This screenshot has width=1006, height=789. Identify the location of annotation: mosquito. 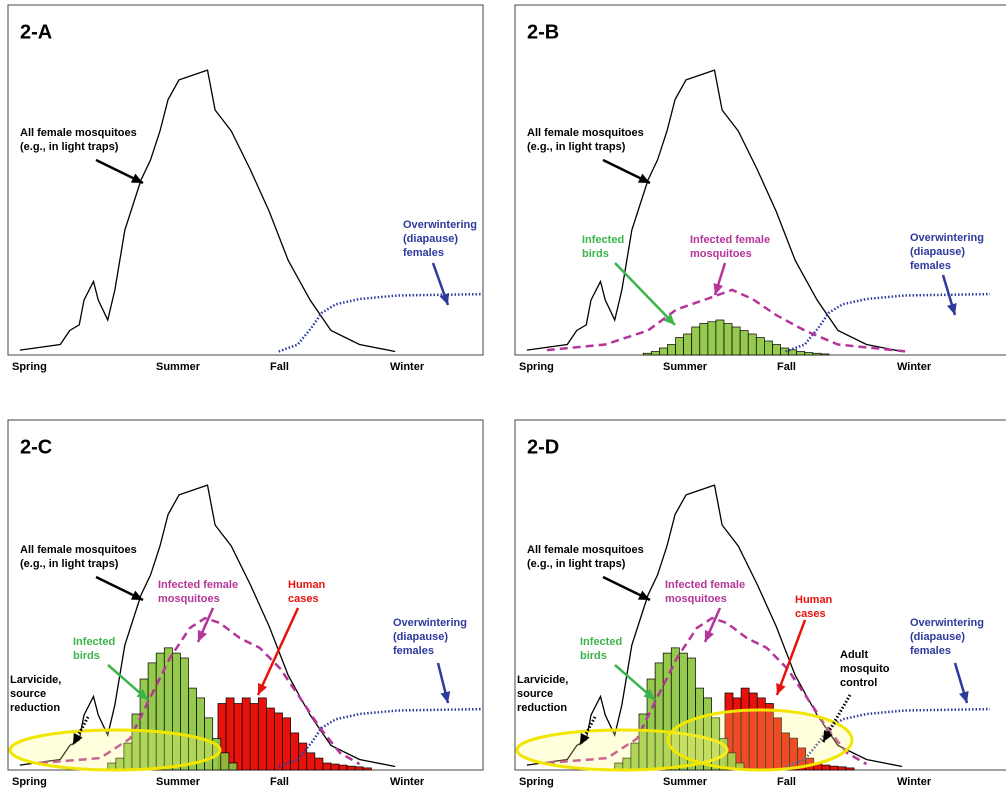
(865, 669).